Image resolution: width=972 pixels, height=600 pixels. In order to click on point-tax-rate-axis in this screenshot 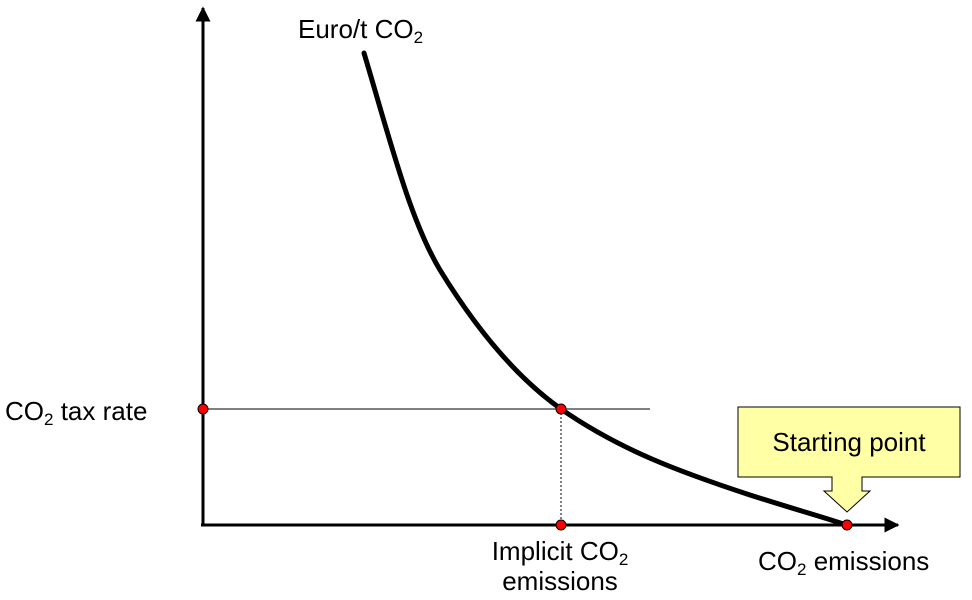, I will do `click(203, 409)`.